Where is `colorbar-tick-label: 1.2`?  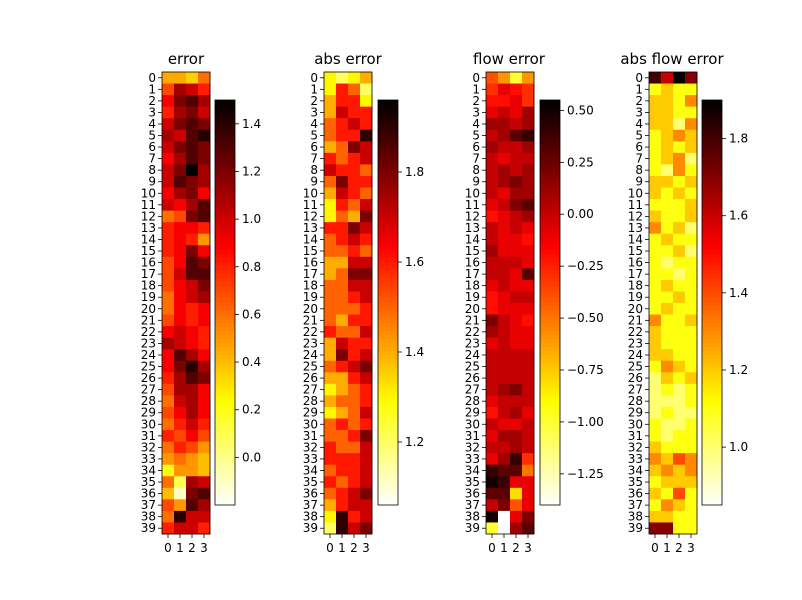
colorbar-tick-label: 1.2 is located at coordinates (414, 442).